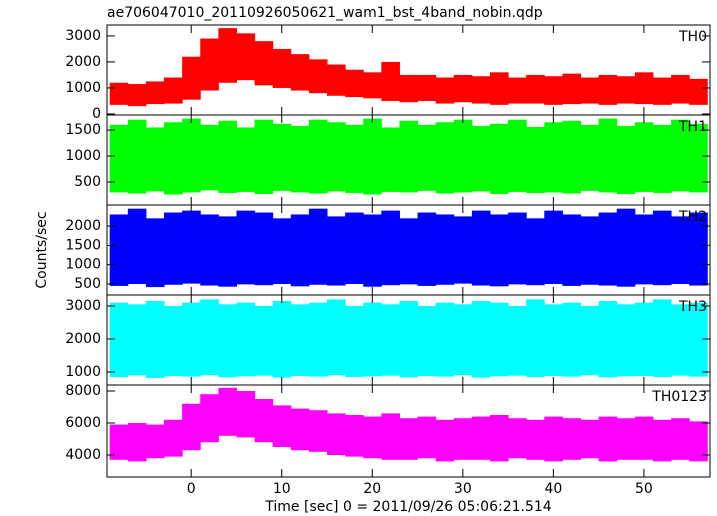  I want to click on y-axis-label: Counts/sec, so click(42, 249).